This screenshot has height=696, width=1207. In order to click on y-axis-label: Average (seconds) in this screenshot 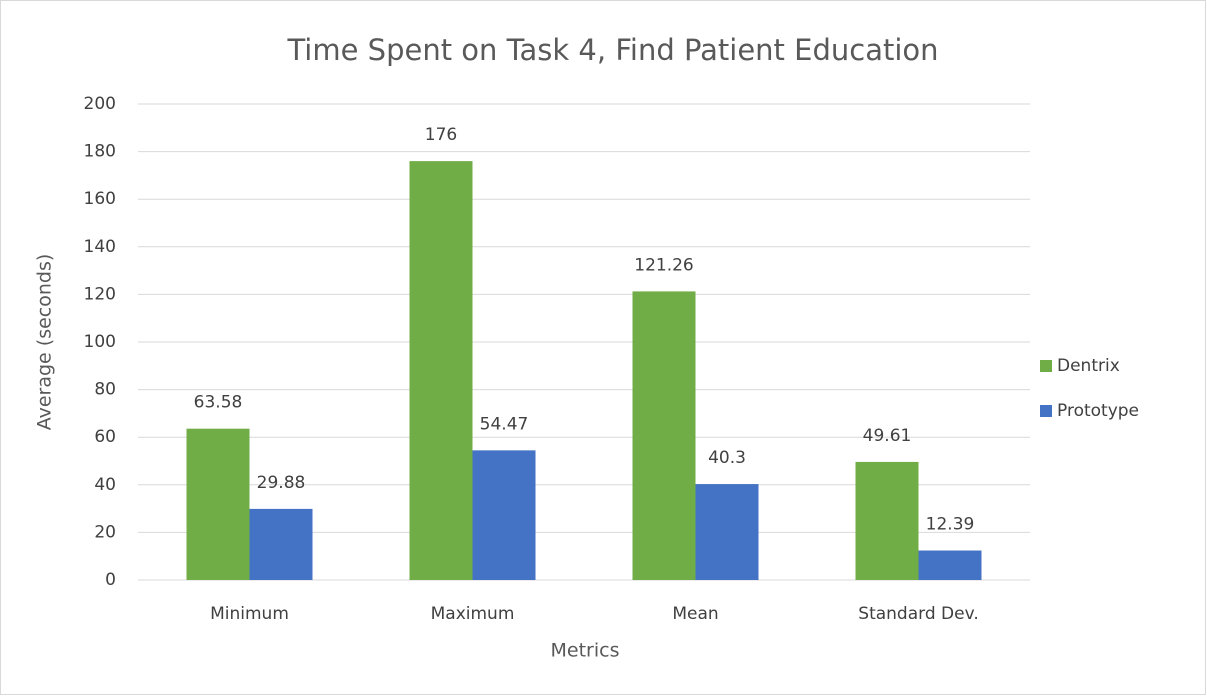, I will do `click(45, 342)`.